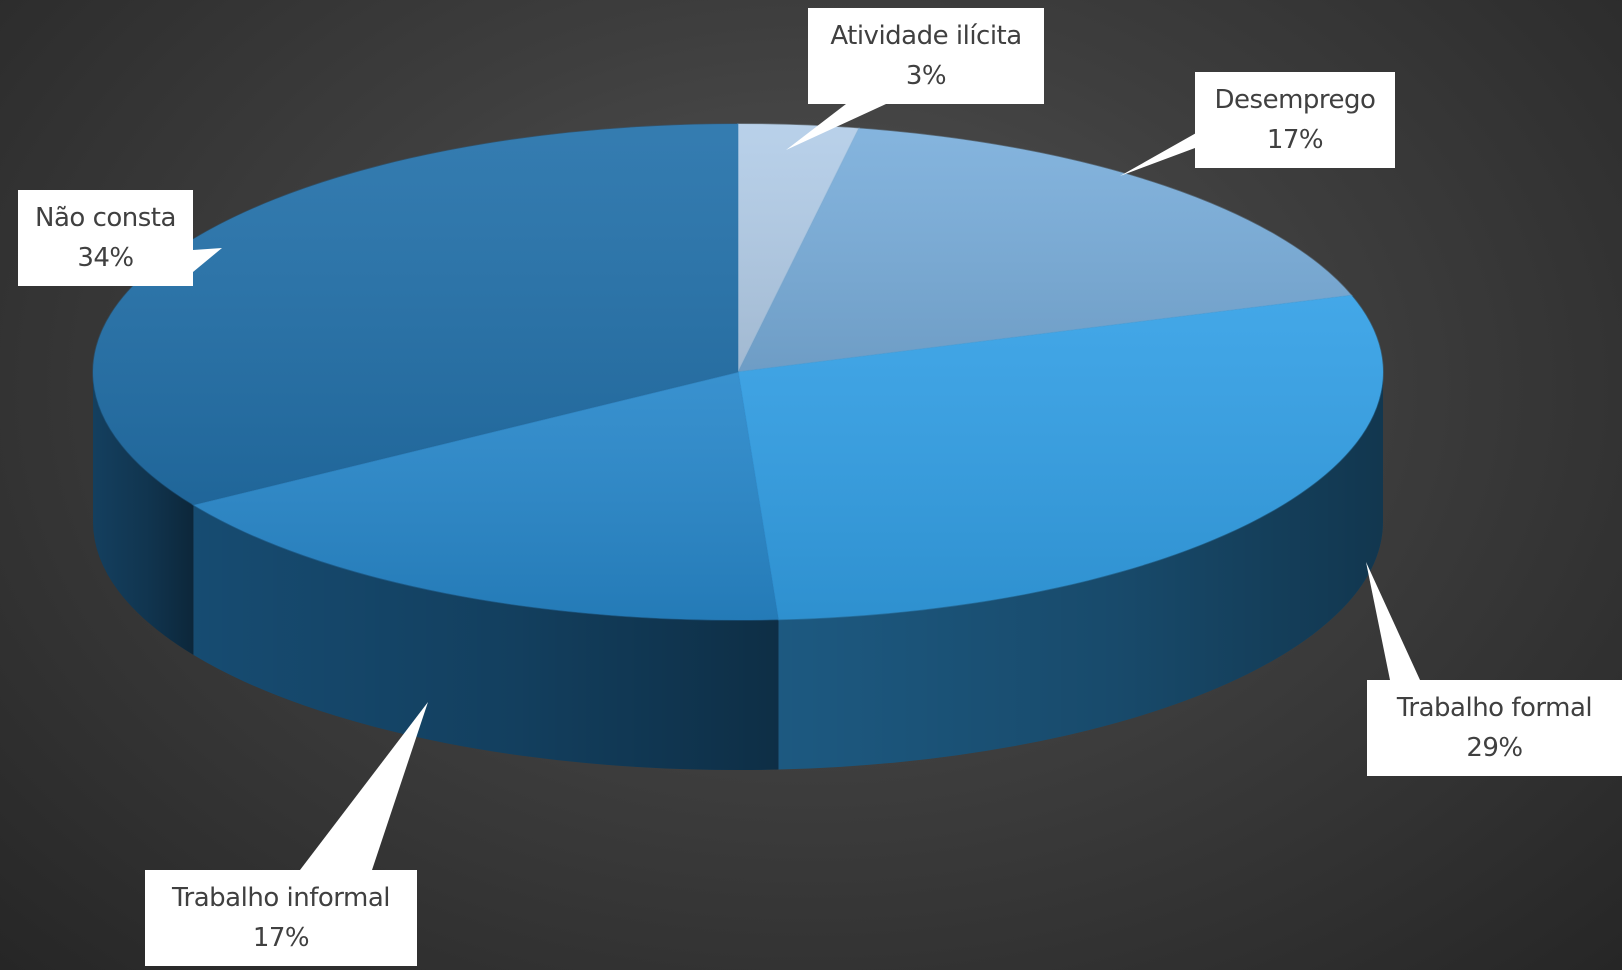 This screenshot has height=970, width=1622. I want to click on data-label-n-o-consta: Não consta 34%, so click(105, 238).